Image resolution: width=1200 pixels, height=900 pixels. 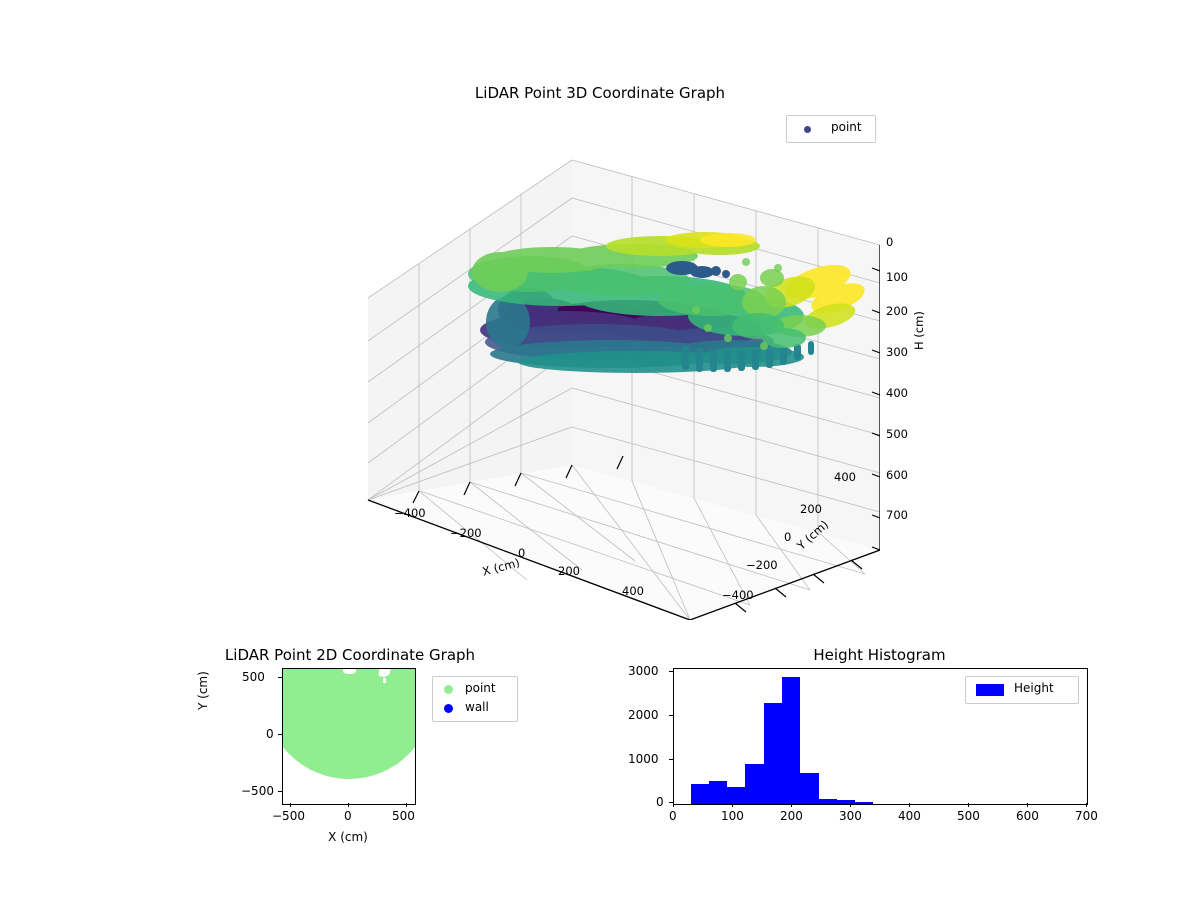 What do you see at coordinates (897, 393) in the screenshot?
I see `z-tick-label: 400` at bounding box center [897, 393].